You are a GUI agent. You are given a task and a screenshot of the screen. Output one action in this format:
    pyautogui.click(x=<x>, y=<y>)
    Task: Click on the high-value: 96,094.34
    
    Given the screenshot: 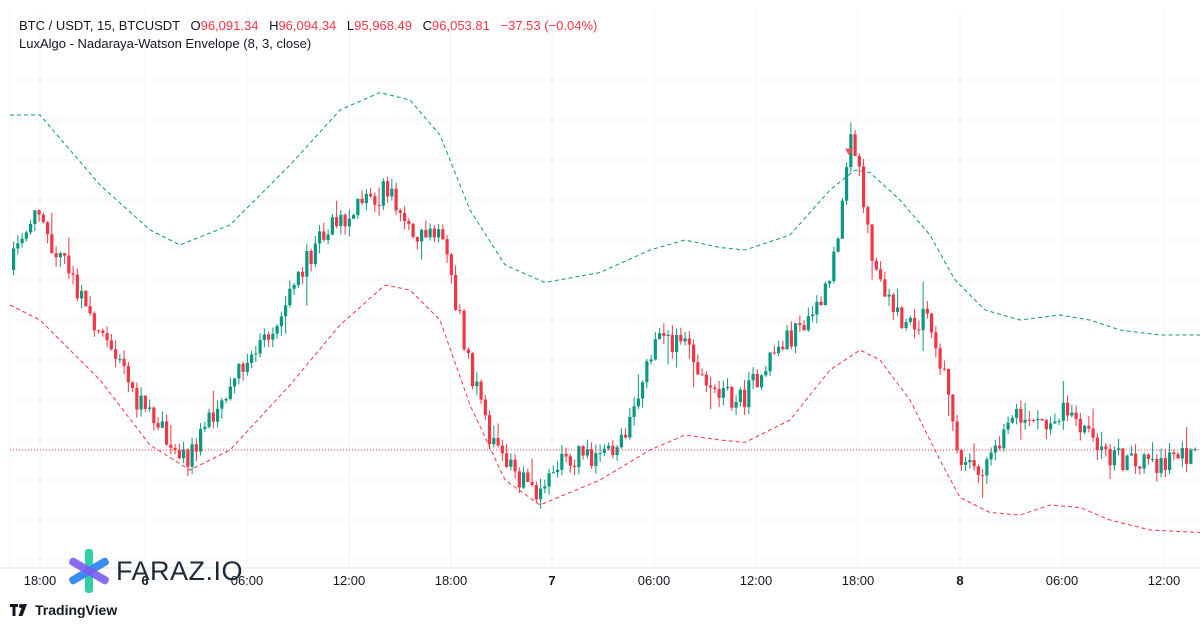 What is the action you would take?
    pyautogui.click(x=307, y=25)
    